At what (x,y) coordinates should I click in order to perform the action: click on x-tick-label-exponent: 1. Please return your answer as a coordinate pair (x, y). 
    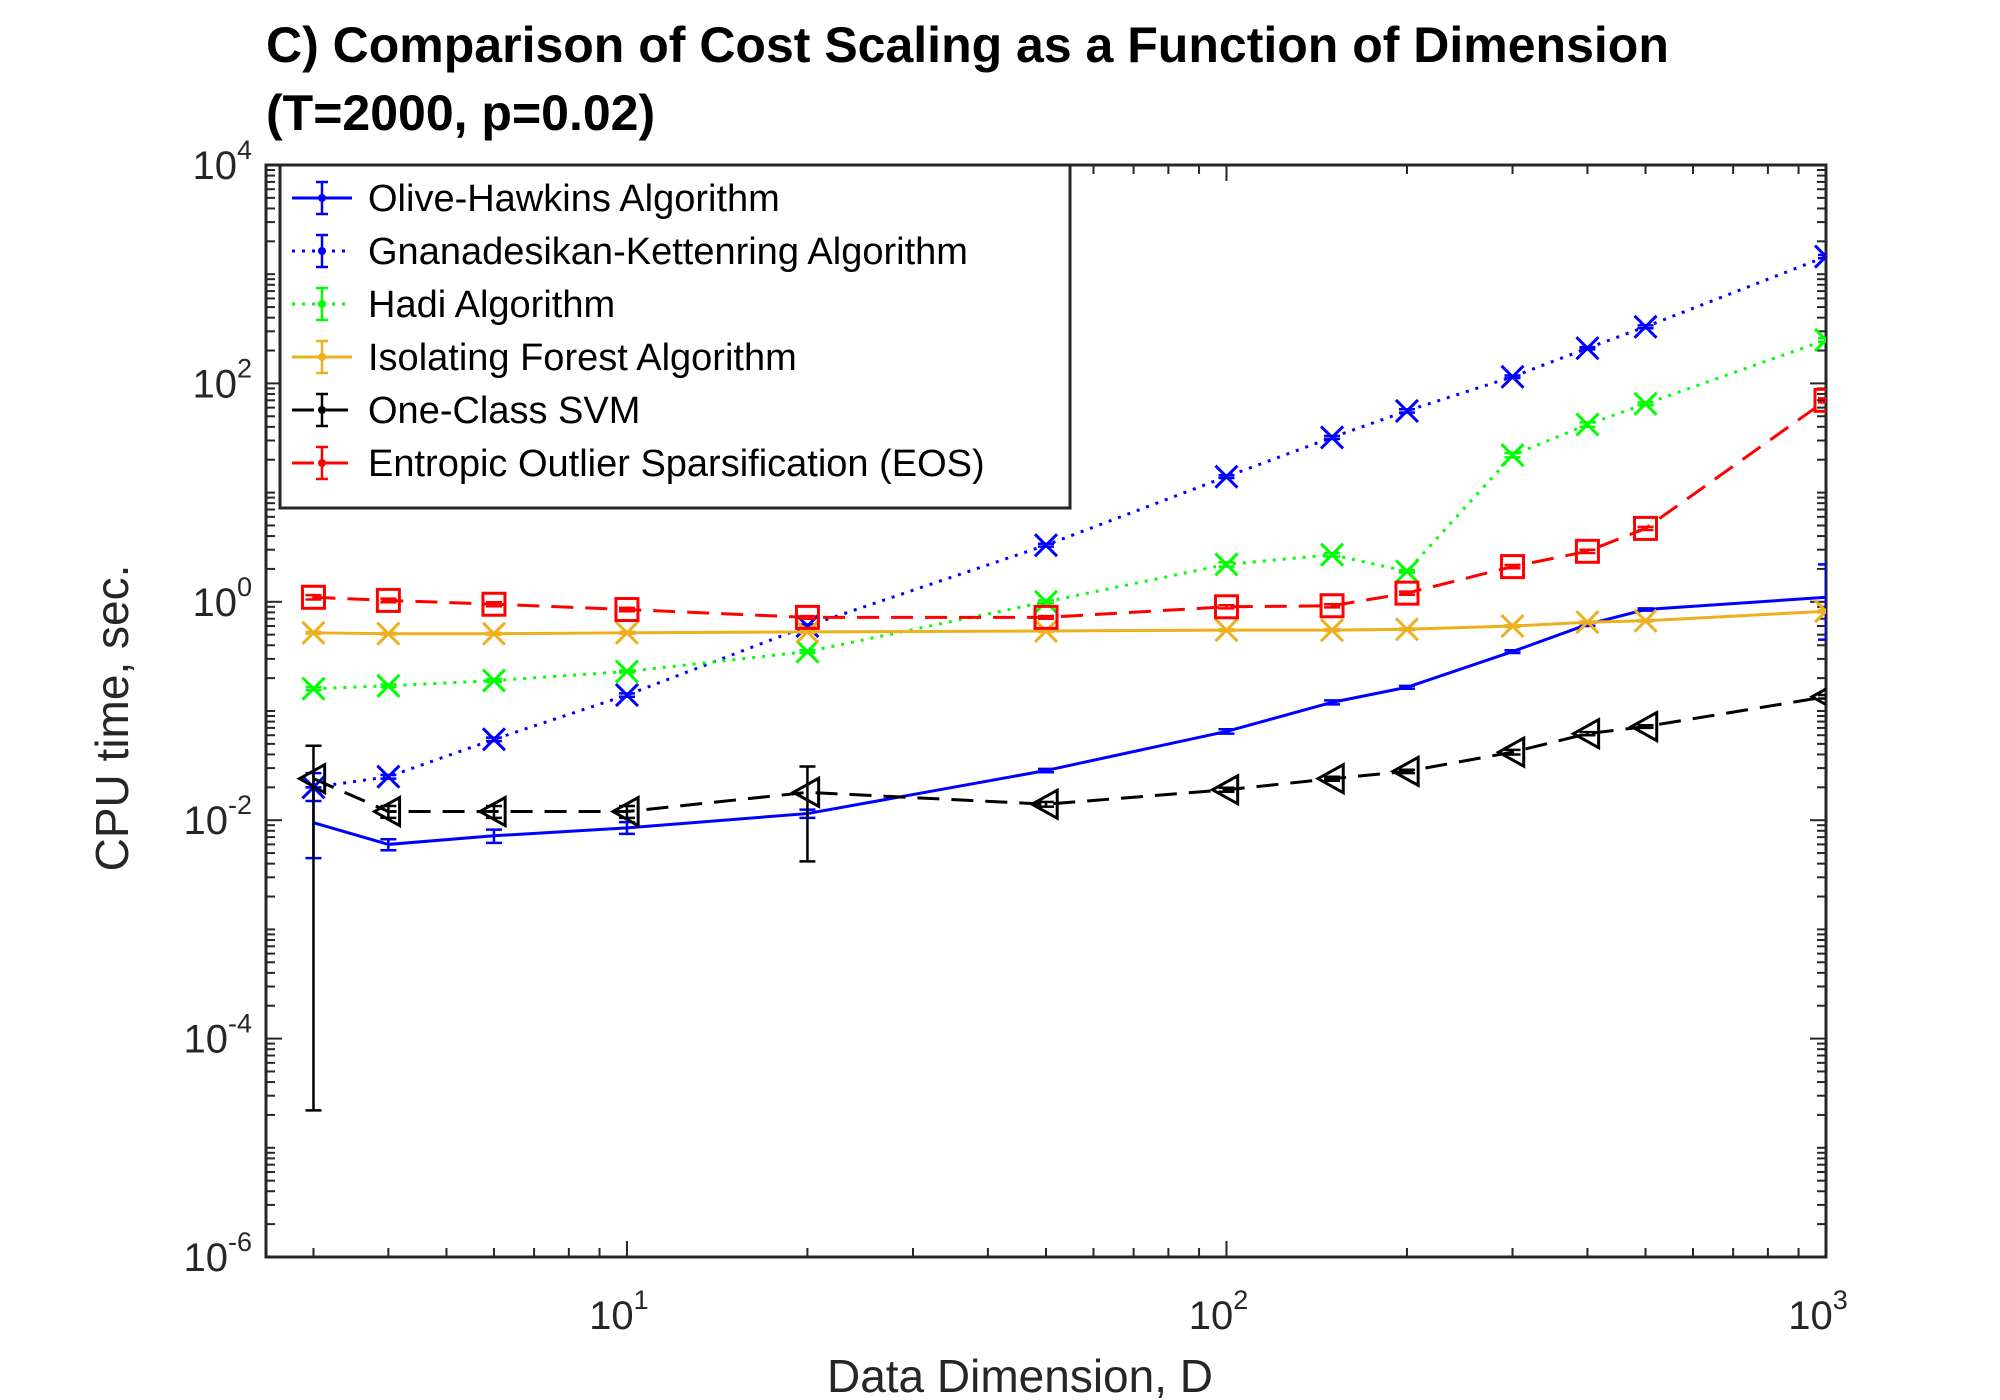
    Looking at the image, I should click on (641, 1300).